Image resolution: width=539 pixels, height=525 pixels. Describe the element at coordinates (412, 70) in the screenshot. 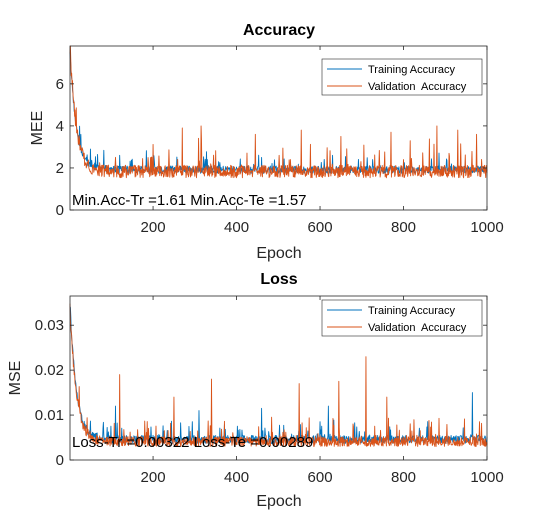

I see `accuracy-legend-training-label: Training Accuracy` at that location.